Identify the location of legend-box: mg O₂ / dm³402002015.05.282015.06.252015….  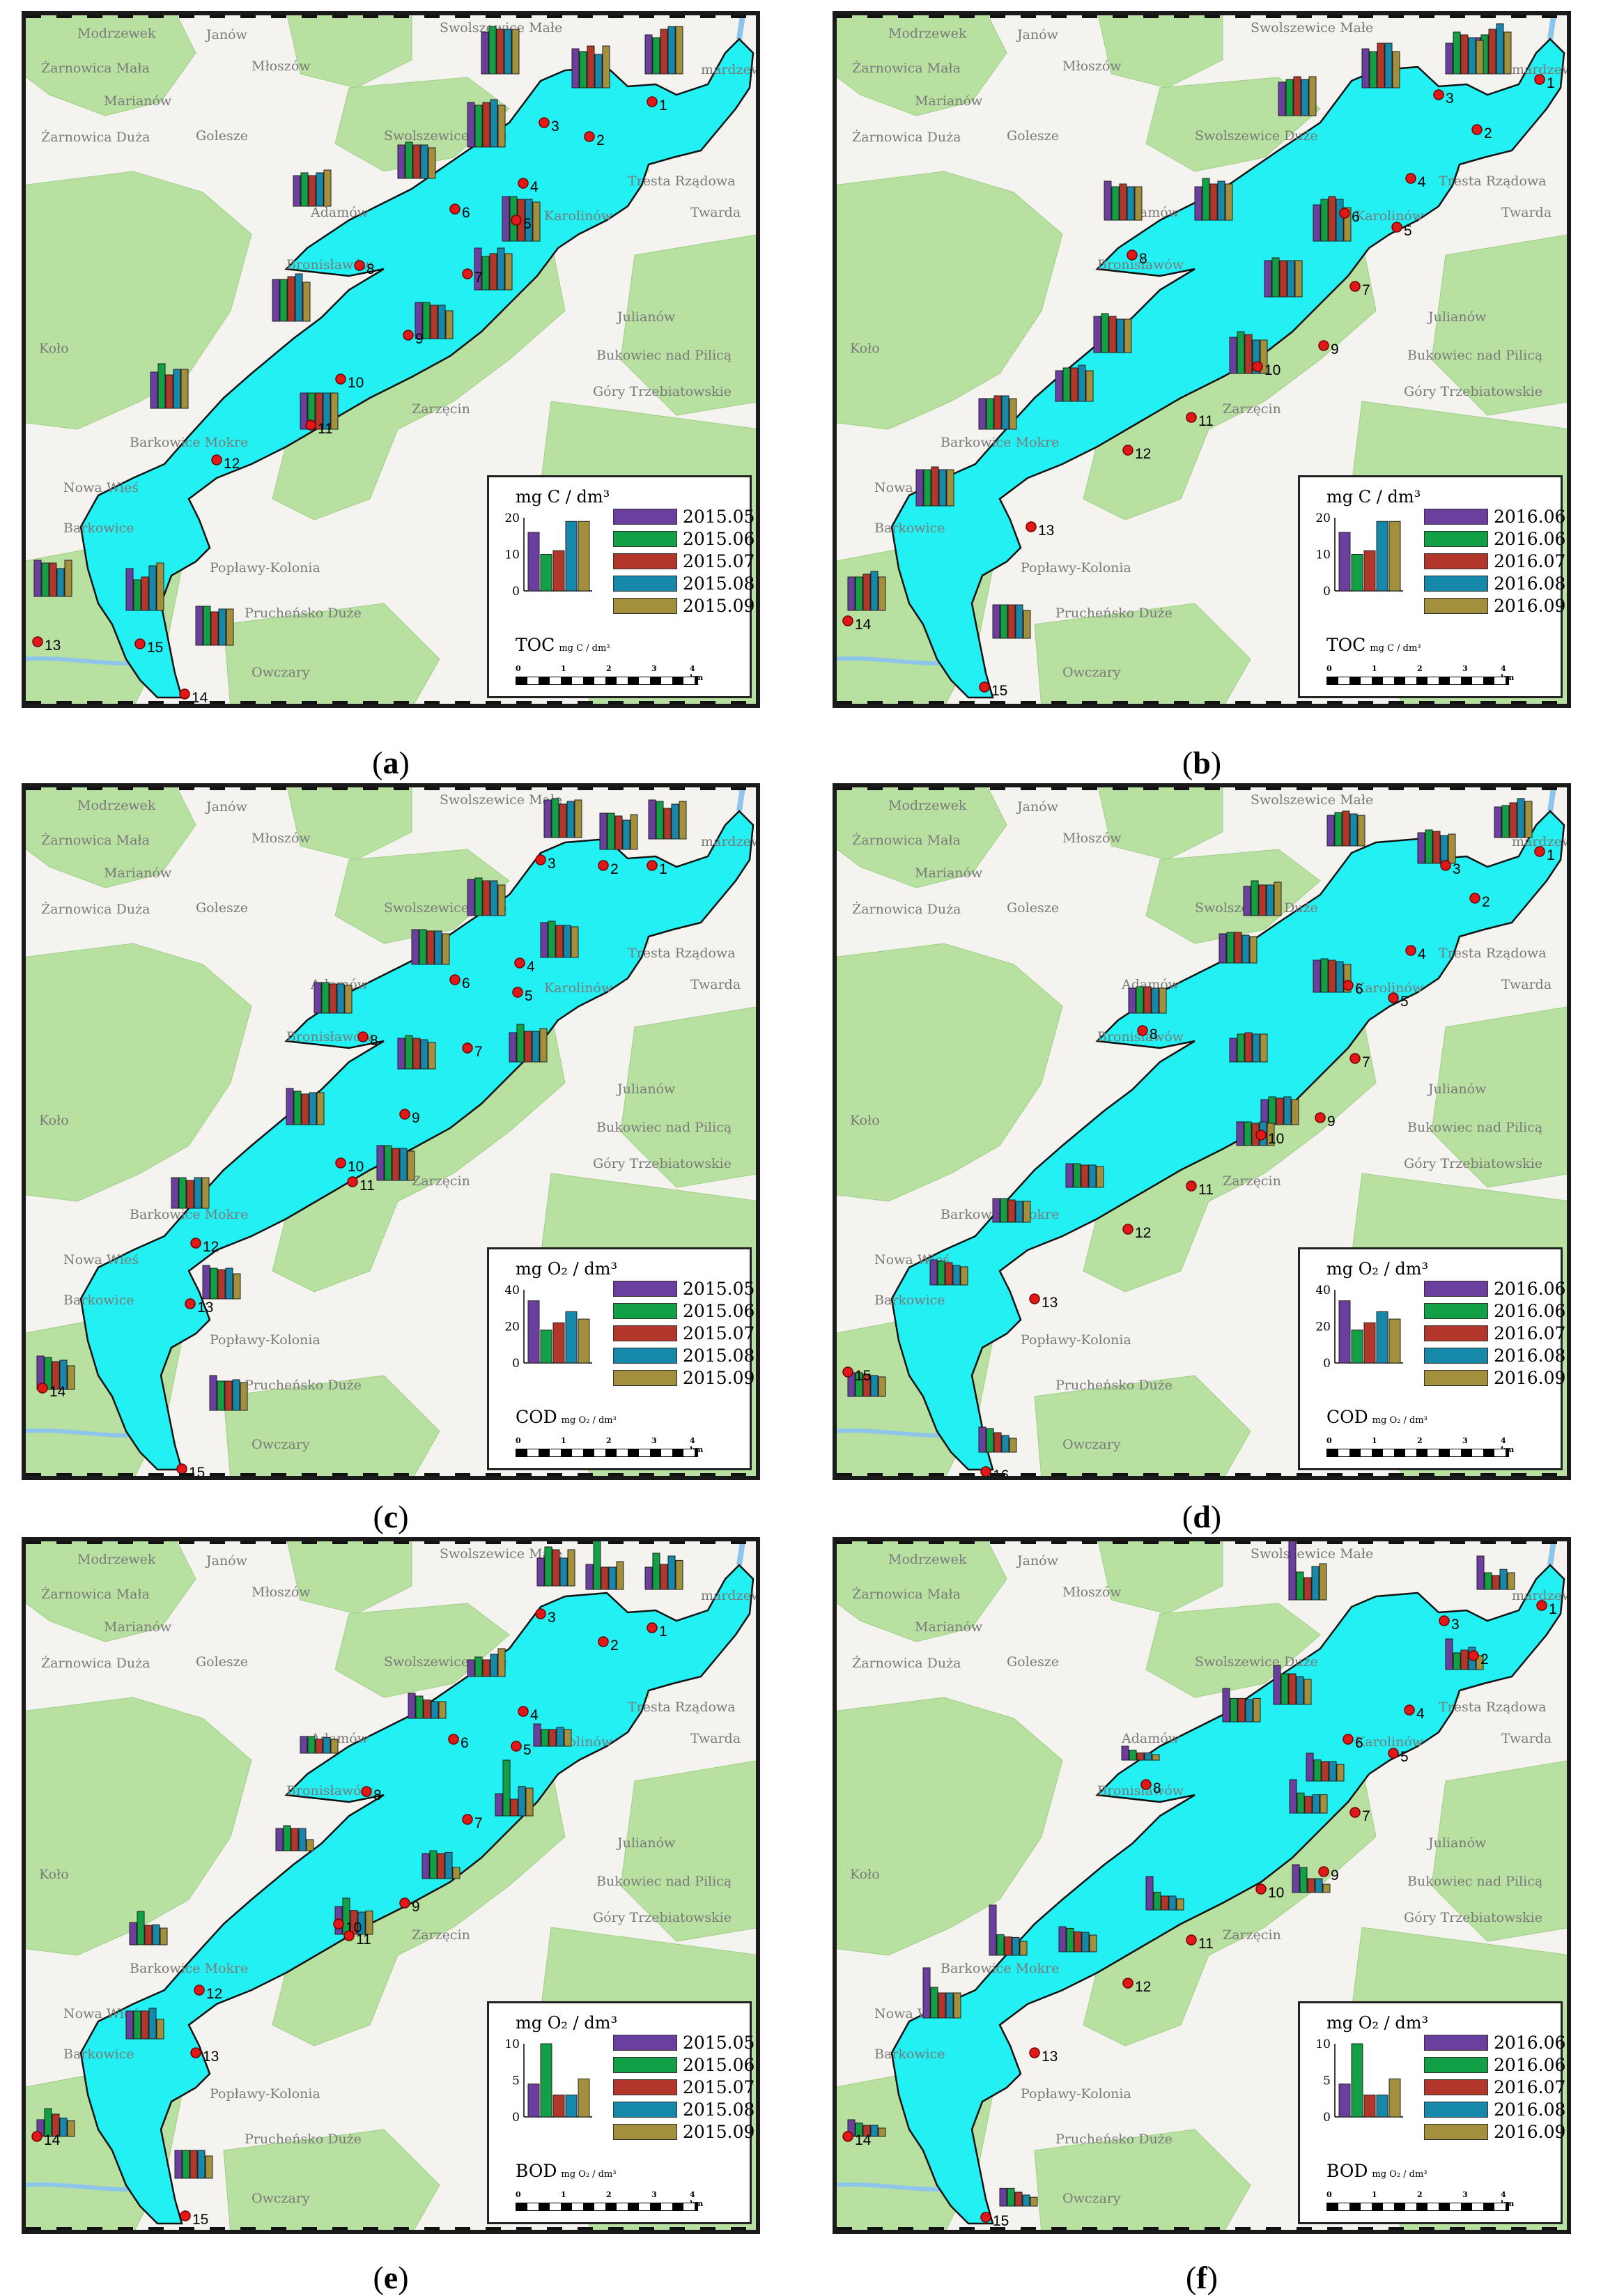
(621, 1358).